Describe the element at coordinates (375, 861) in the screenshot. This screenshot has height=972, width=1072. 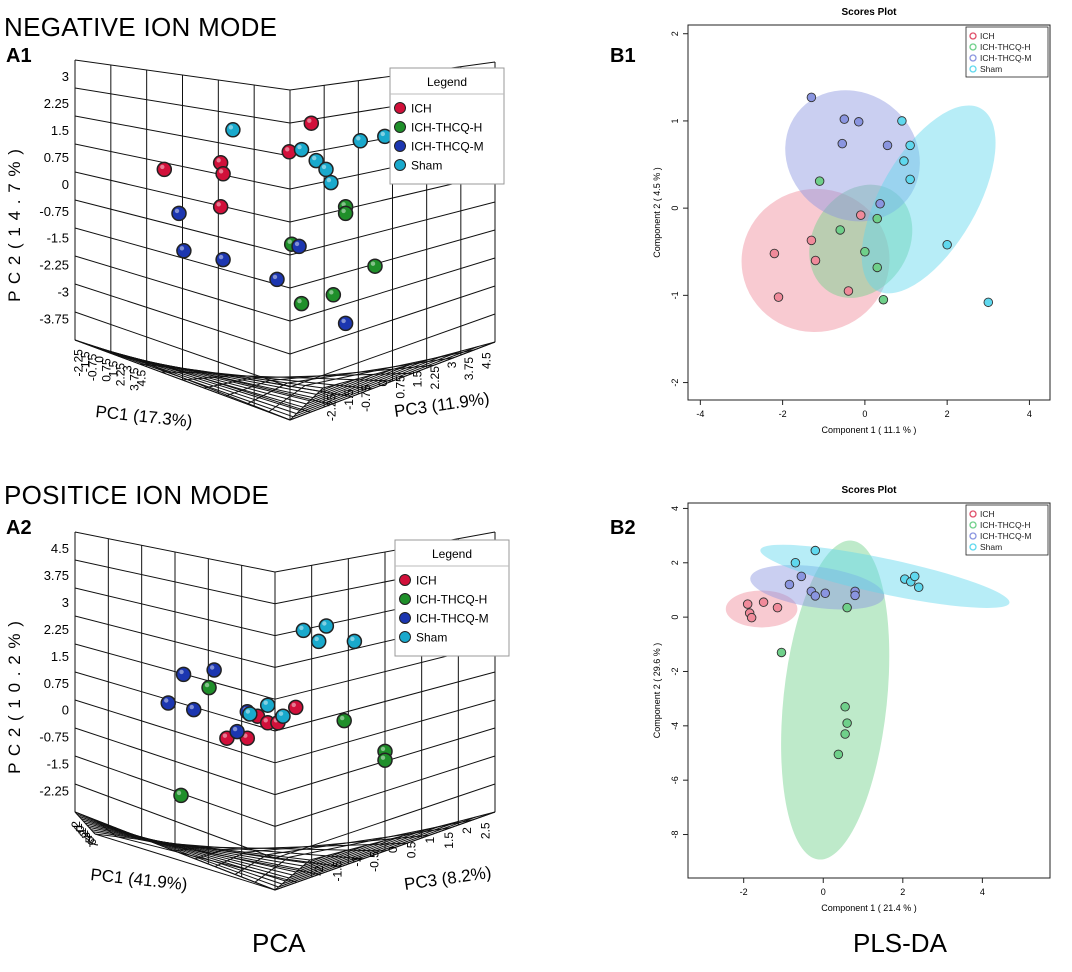
I see `pc3-tick-label: -0.5` at that location.